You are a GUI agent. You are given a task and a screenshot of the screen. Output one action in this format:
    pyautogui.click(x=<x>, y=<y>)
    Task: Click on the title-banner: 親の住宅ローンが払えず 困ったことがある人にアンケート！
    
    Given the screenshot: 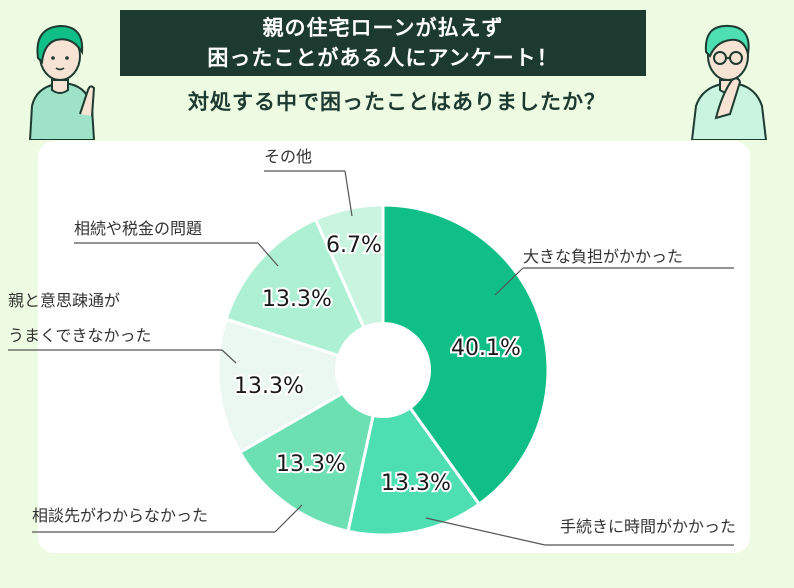 What is the action you would take?
    pyautogui.click(x=383, y=43)
    